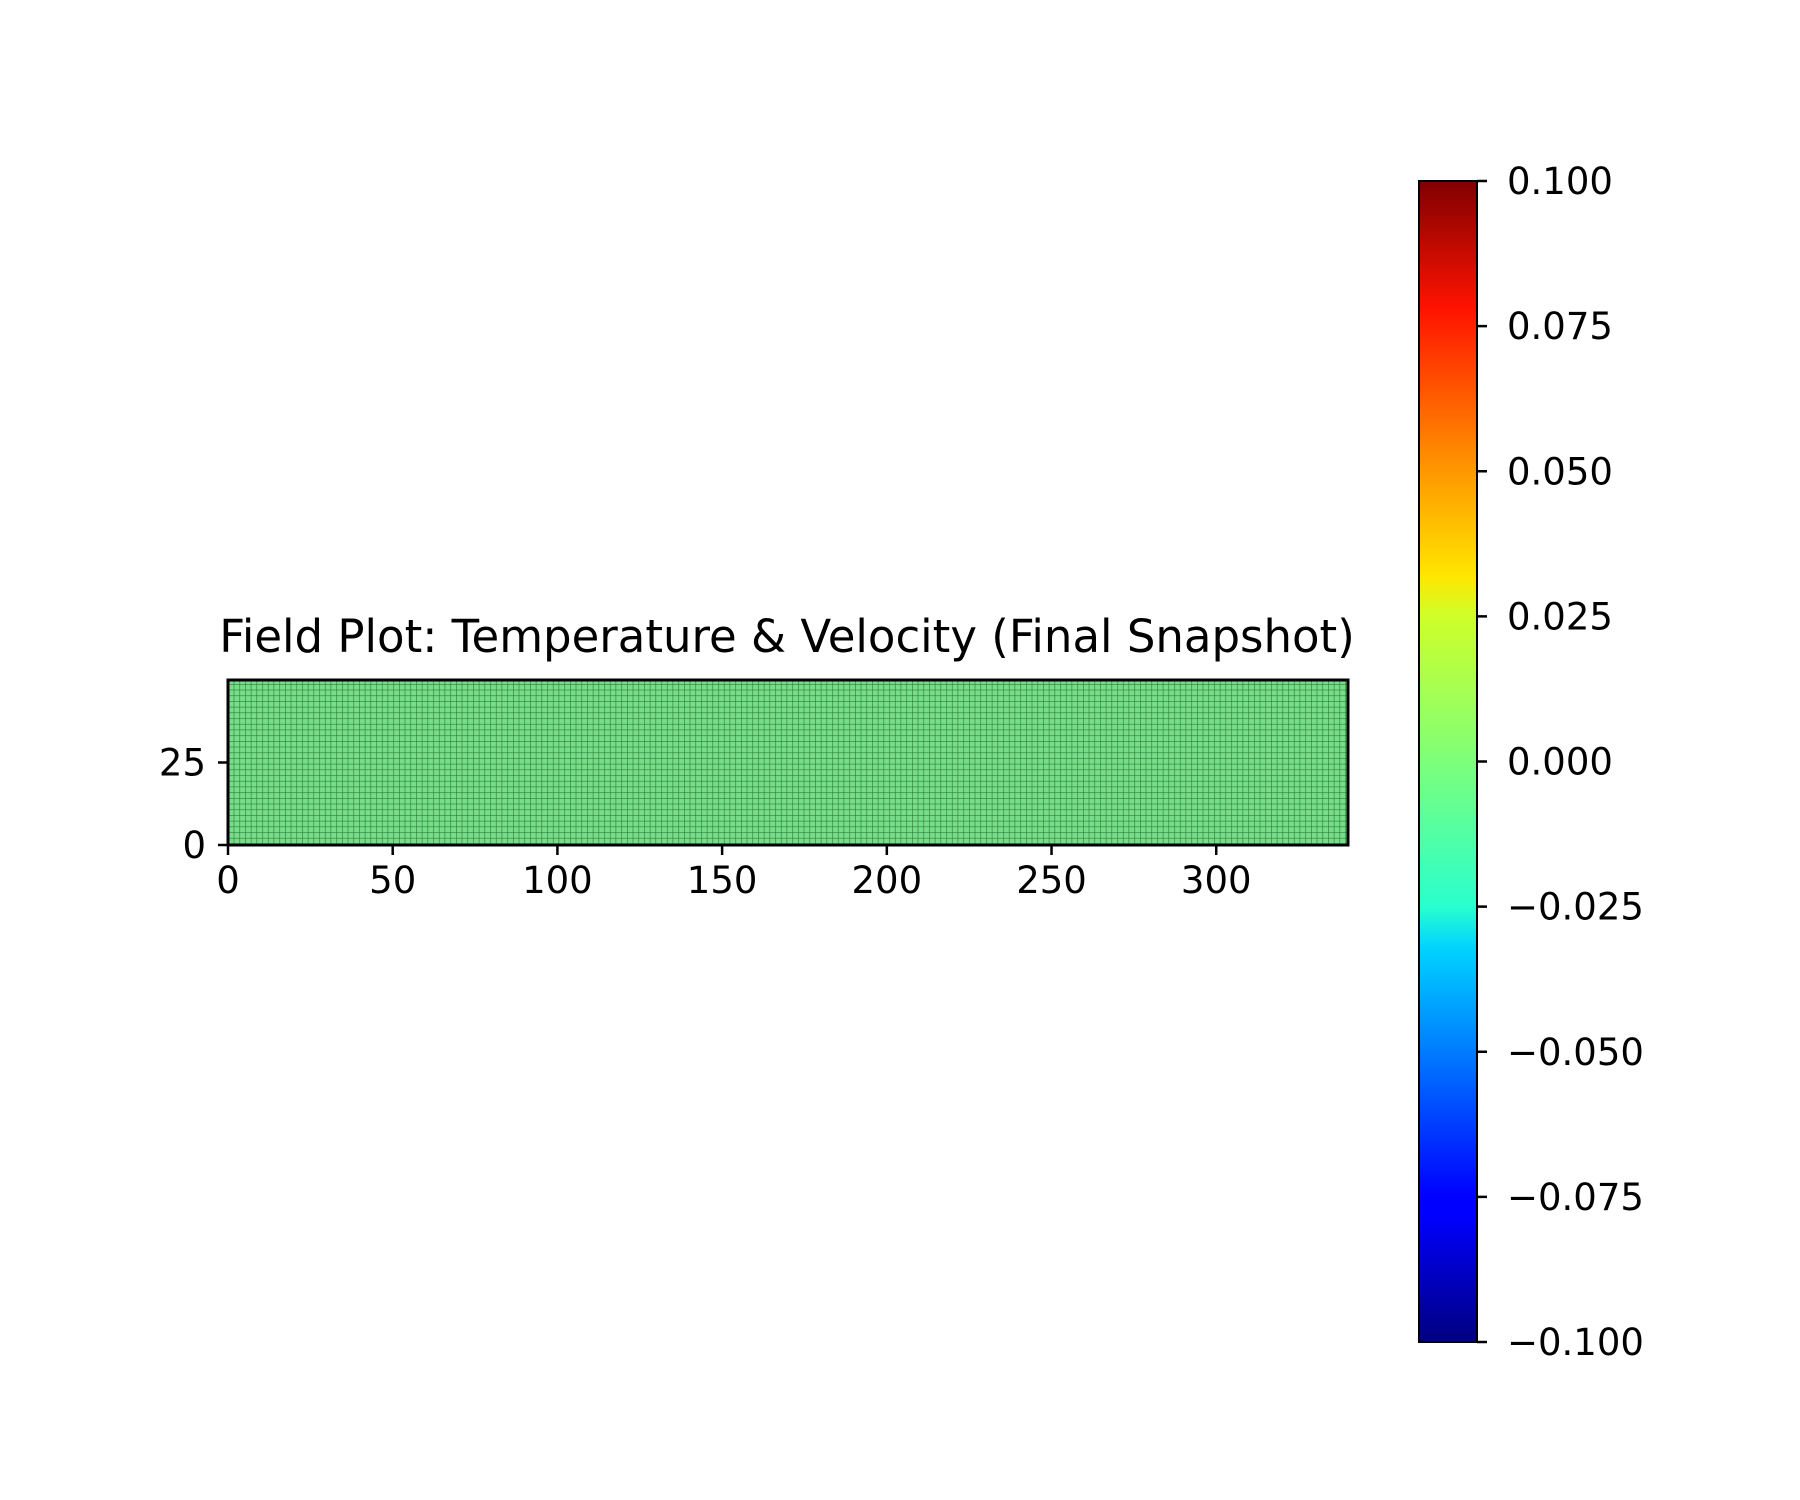 This screenshot has width=1800, height=1500. Describe the element at coordinates (557, 880) in the screenshot. I see `x-tick-label: 100` at that location.